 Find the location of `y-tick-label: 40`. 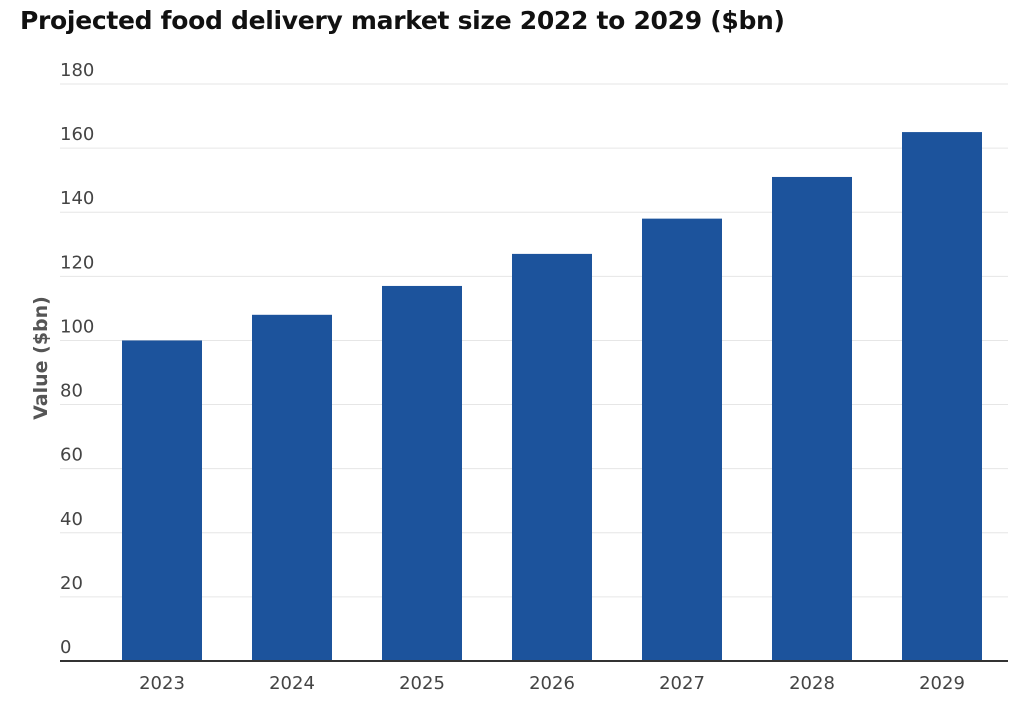

y-tick-label: 40 is located at coordinates (71, 519).